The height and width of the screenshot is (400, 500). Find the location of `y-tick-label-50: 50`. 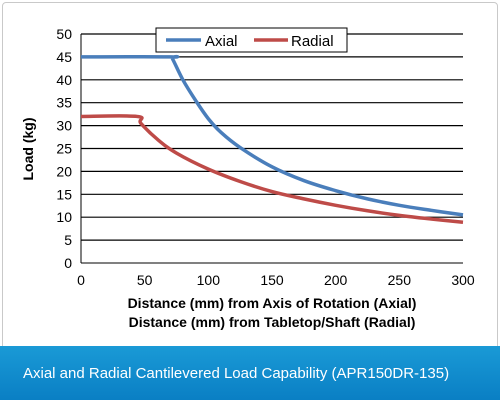

y-tick-label-50: 50 is located at coordinates (64, 34).